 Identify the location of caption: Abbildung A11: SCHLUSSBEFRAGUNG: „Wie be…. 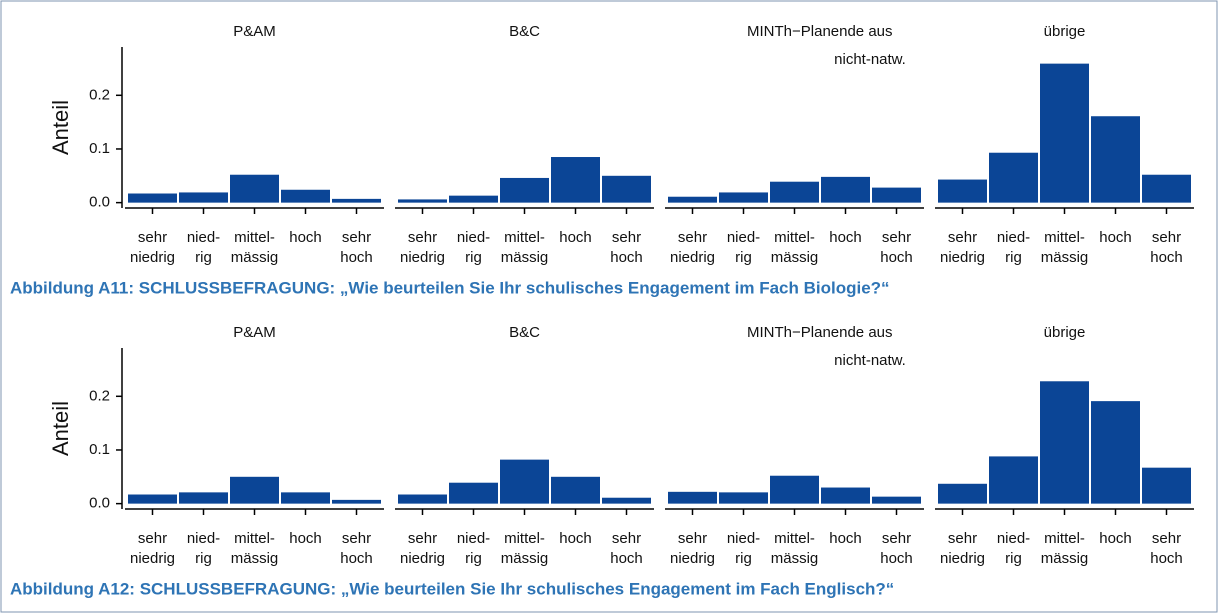
(450, 287).